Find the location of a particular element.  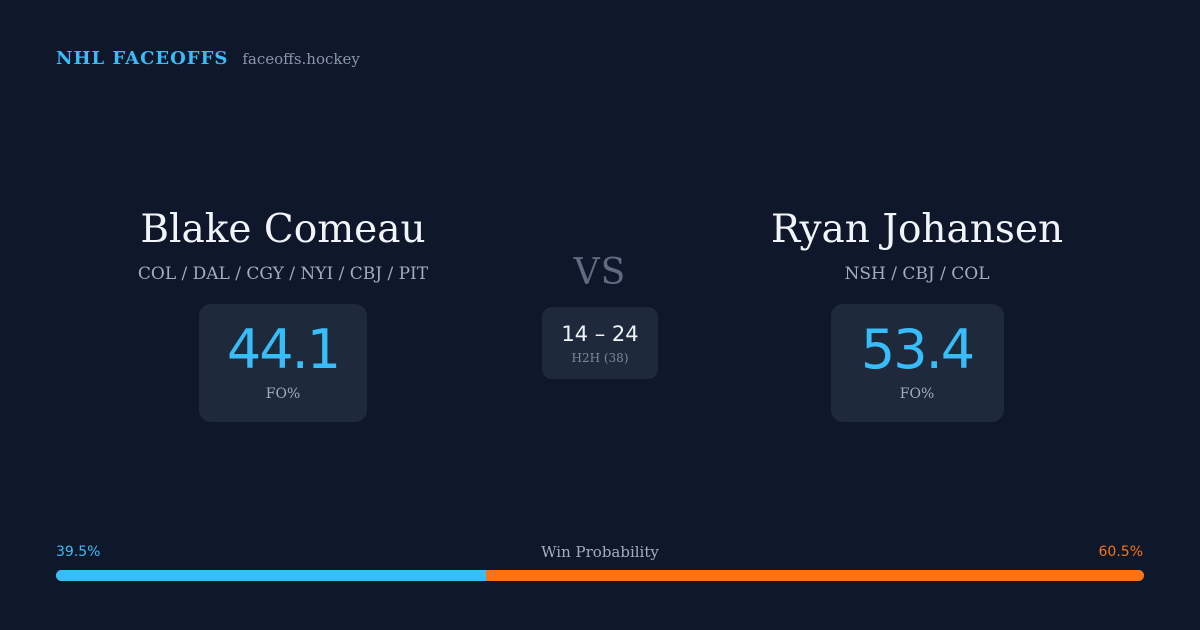

vs-label: VS is located at coordinates (600, 272).